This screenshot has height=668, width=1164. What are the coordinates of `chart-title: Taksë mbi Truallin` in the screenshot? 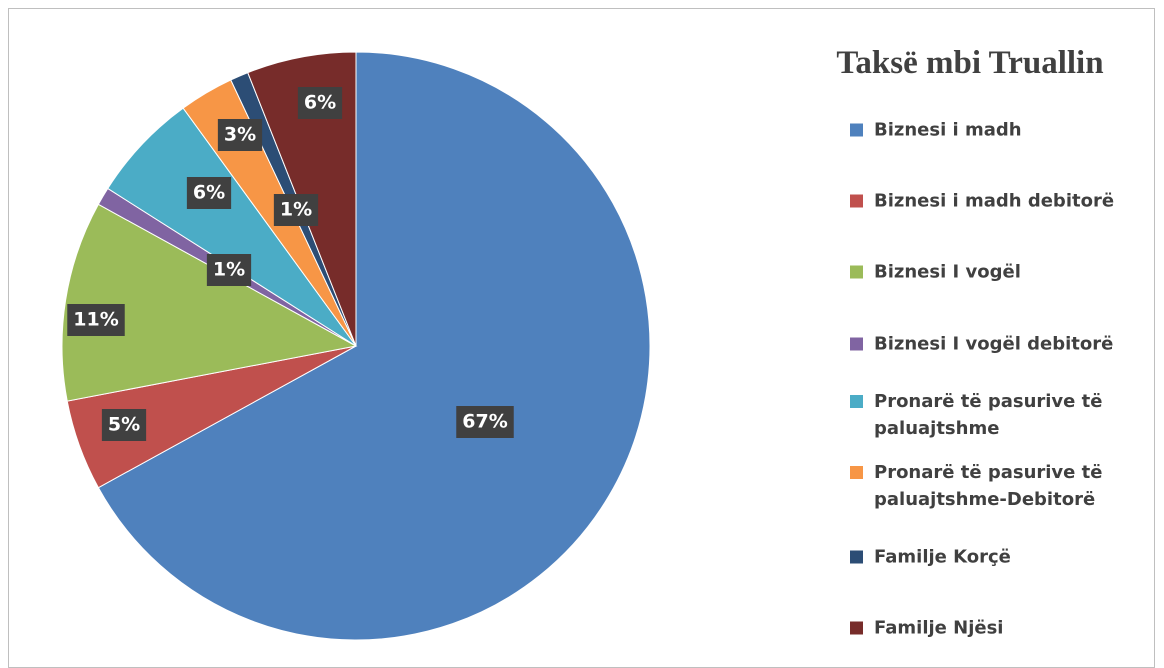 It's located at (970, 63).